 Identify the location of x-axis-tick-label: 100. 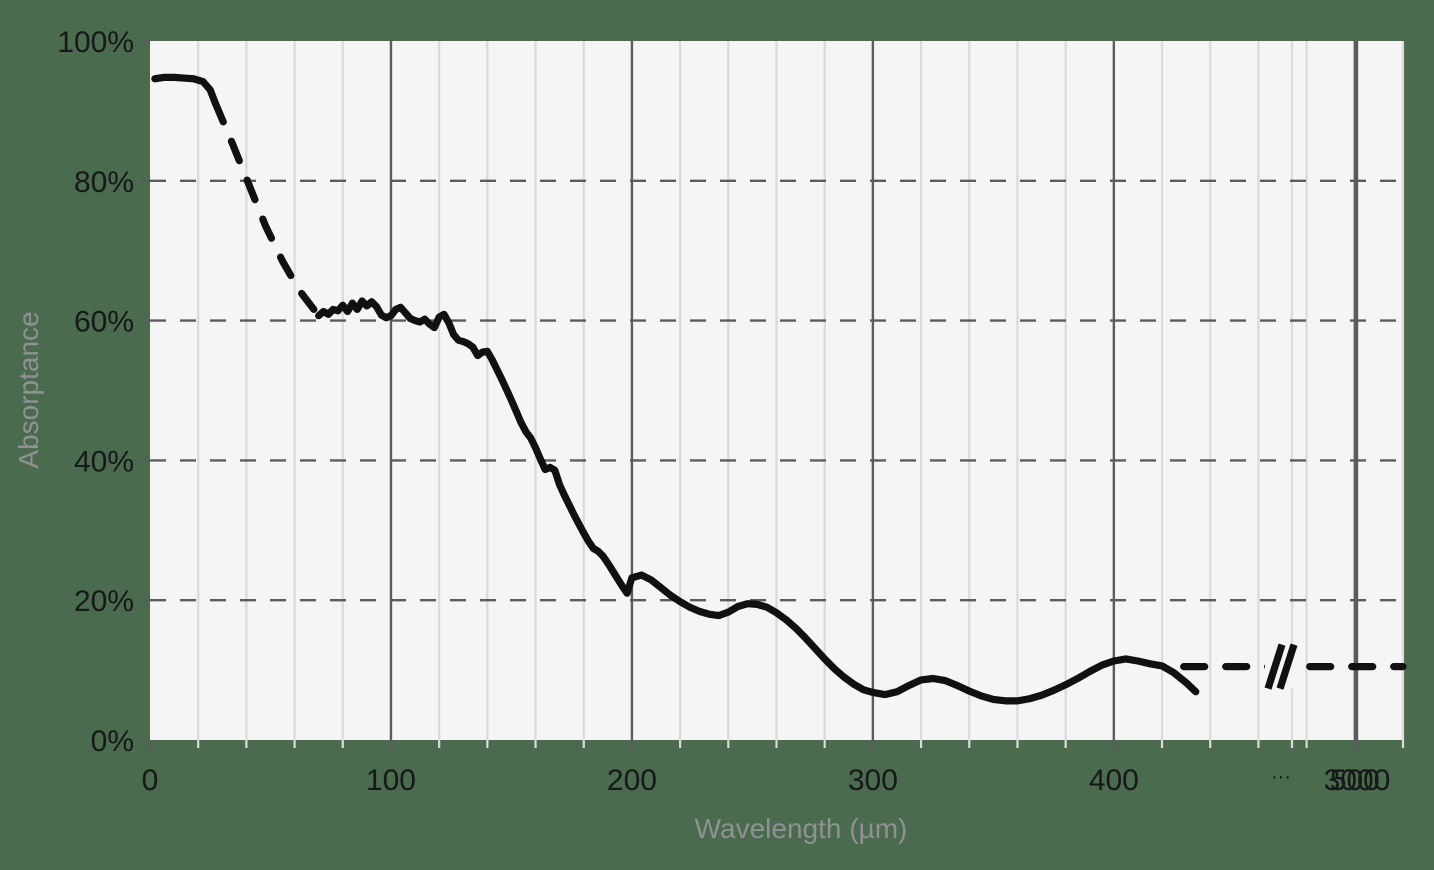
(391, 780).